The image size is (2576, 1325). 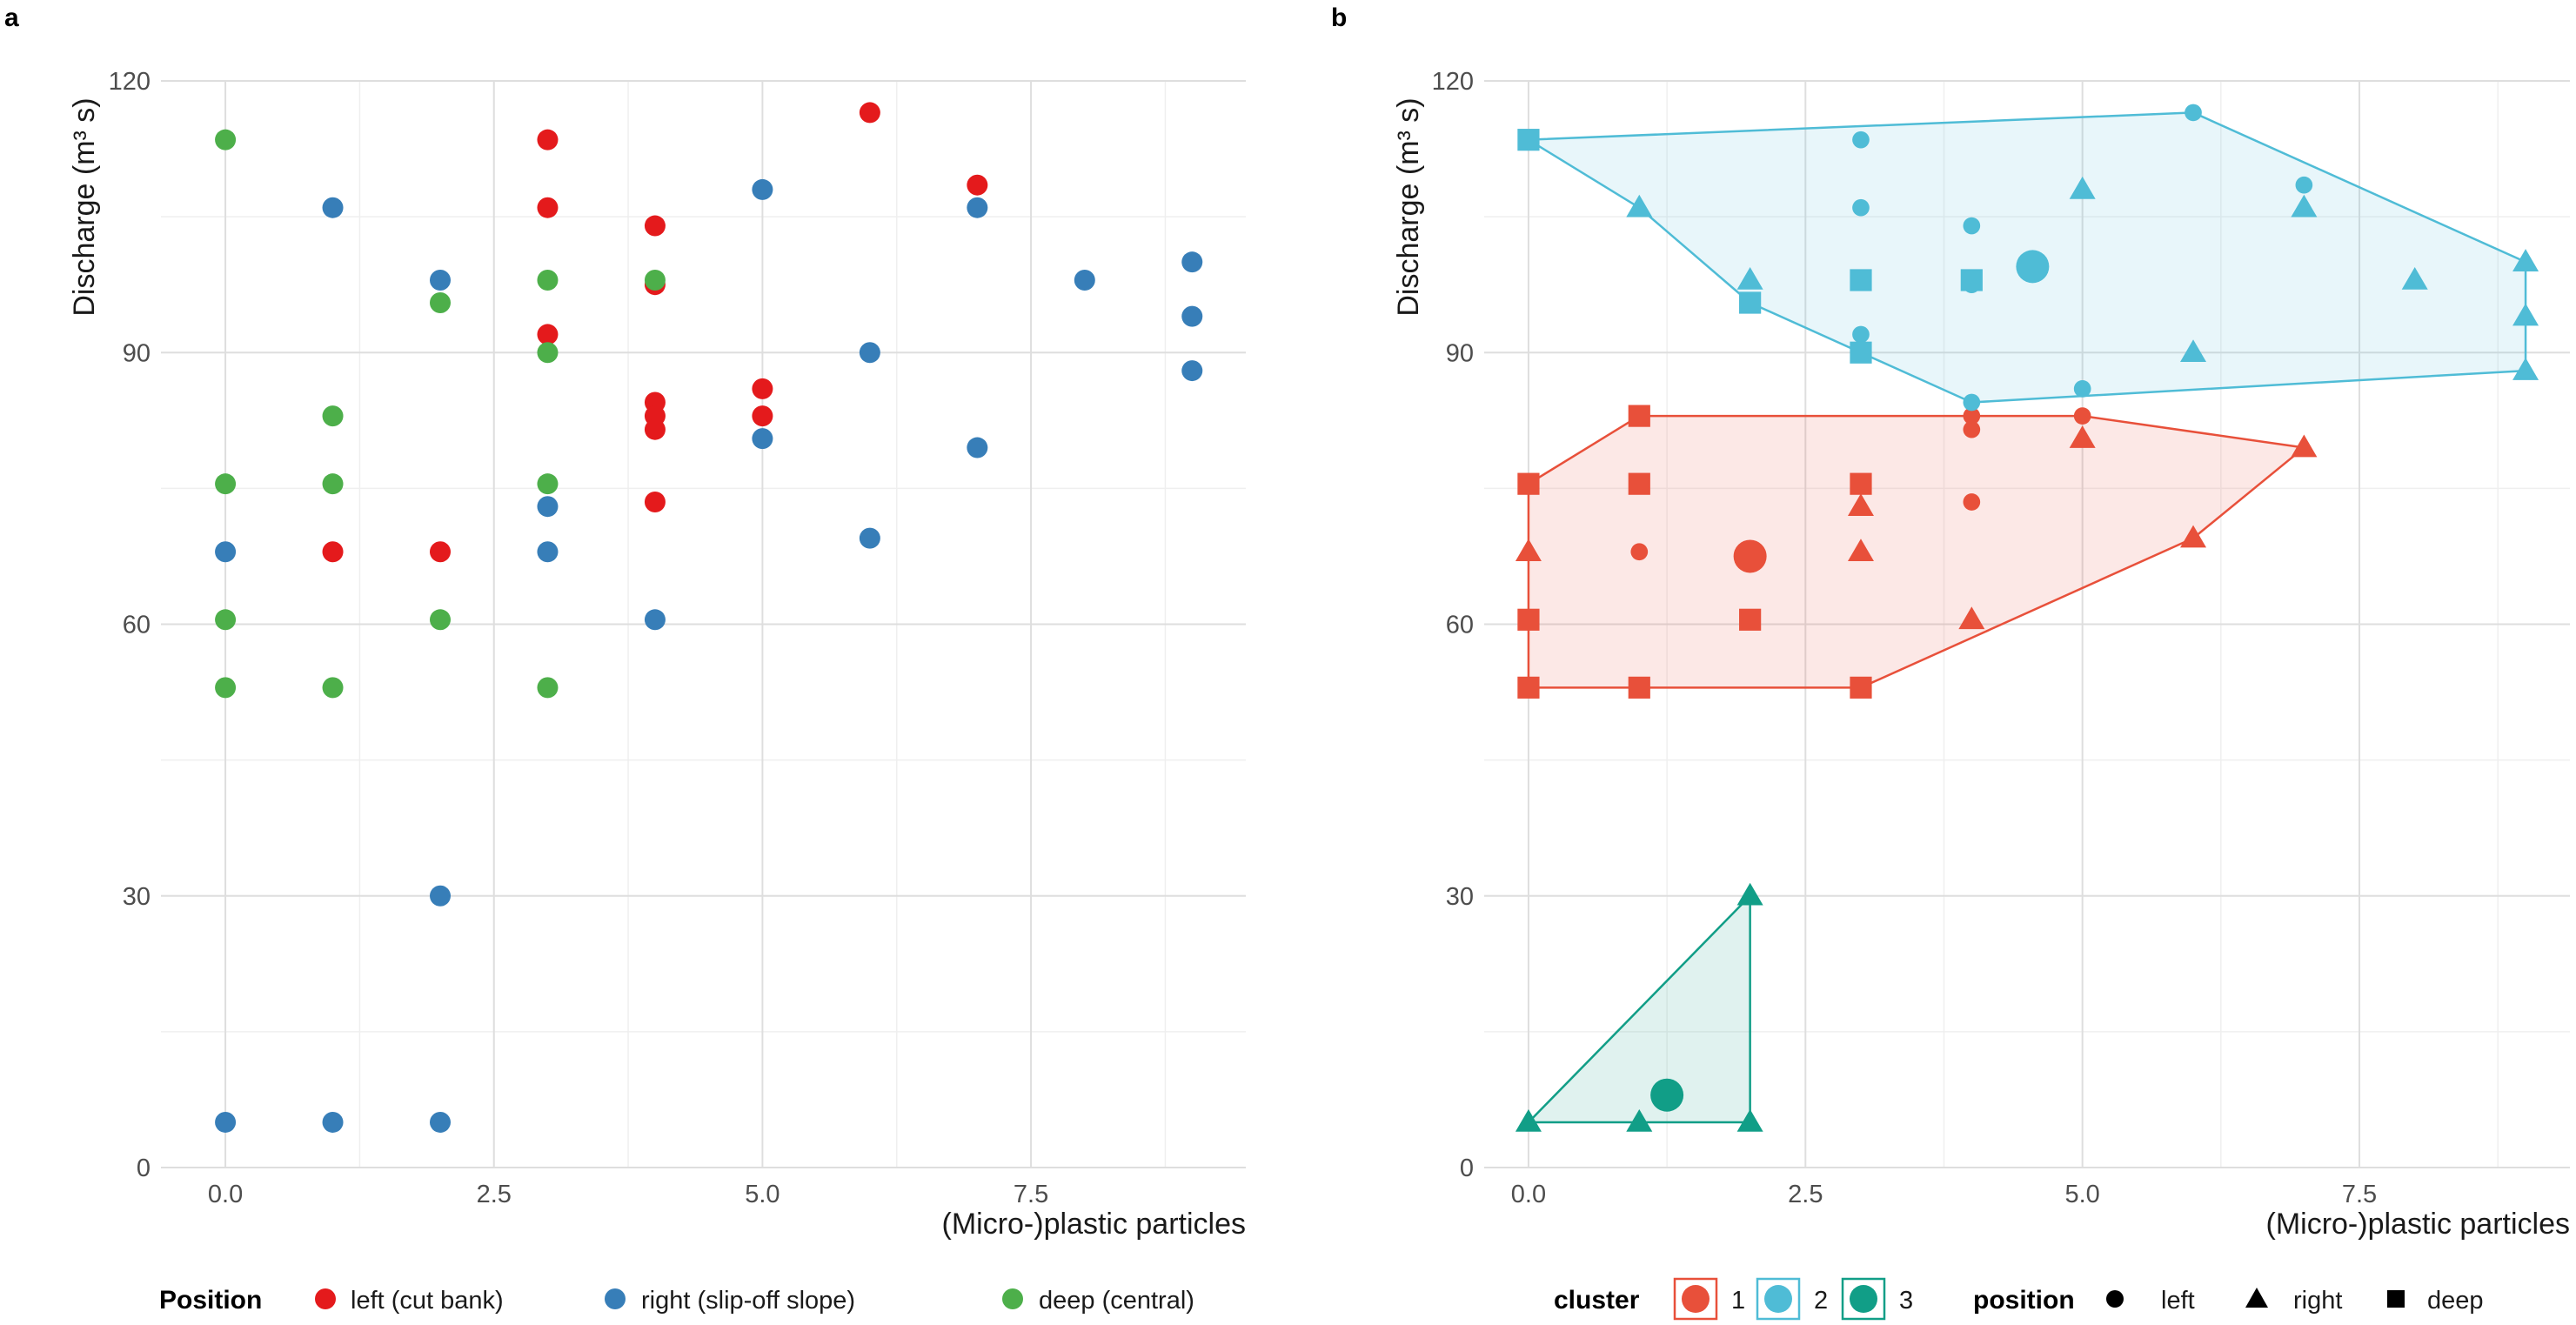 What do you see at coordinates (11, 17) in the screenshot?
I see `panel-label-a: a` at bounding box center [11, 17].